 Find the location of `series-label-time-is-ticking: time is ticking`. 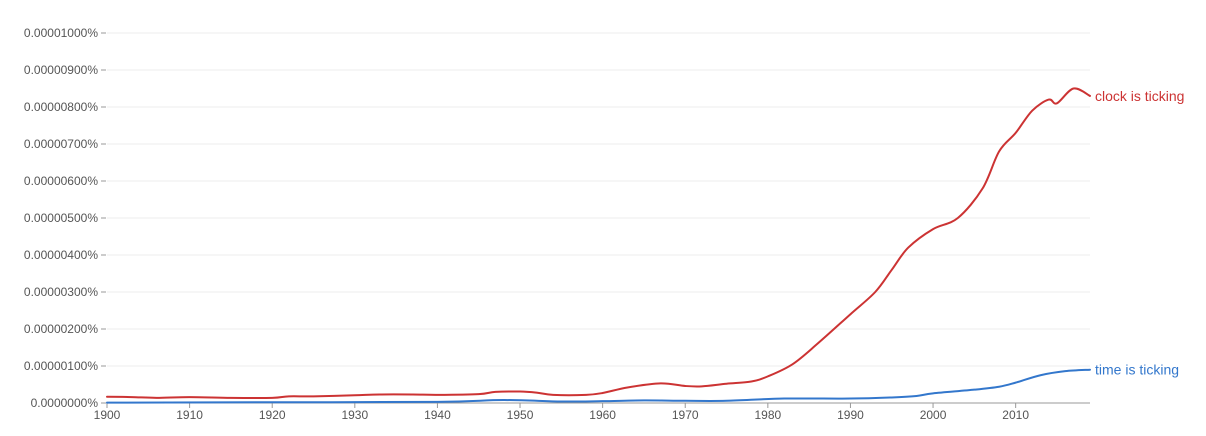

series-label-time-is-ticking: time is ticking is located at coordinates (1137, 370).